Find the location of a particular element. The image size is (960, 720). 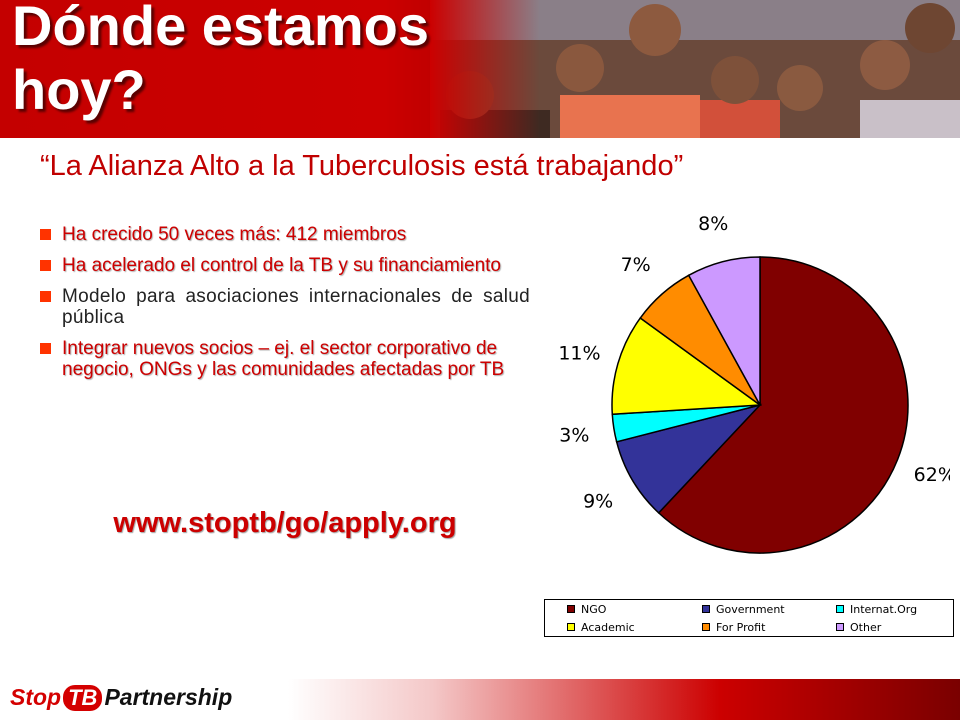

pie-slice-government is located at coordinates (689, 458).